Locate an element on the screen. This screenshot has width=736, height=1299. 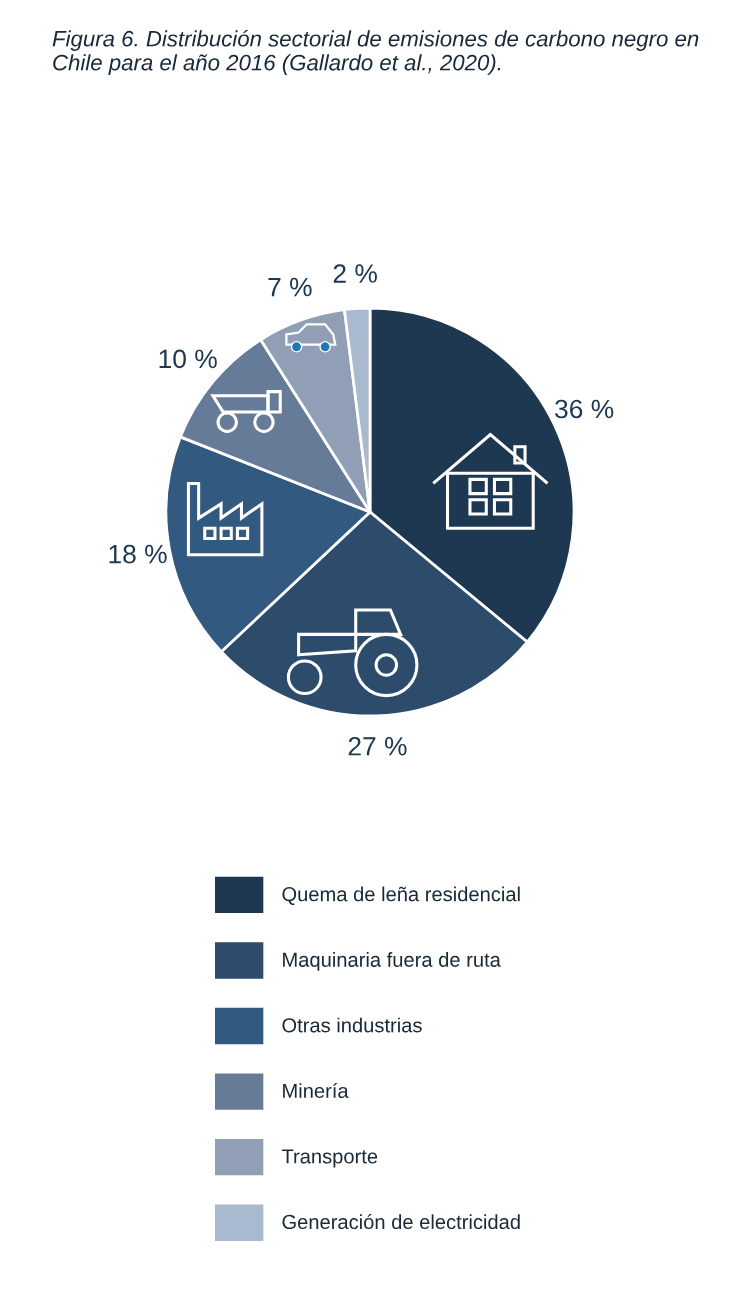
legend-label: Generación de electricidad is located at coordinates (401, 1222).